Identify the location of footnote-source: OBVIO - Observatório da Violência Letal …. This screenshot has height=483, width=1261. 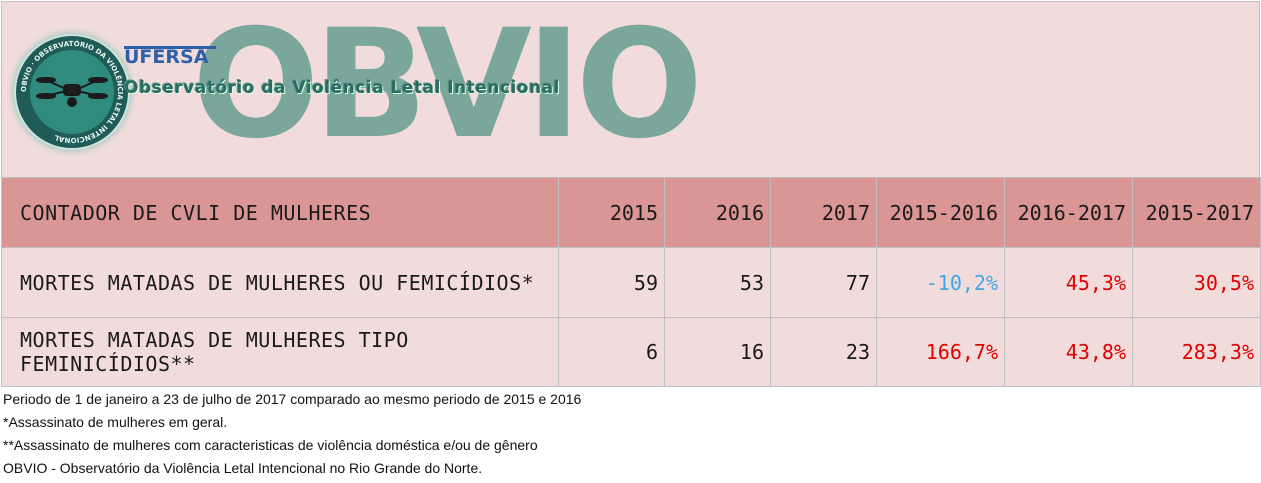
(243, 468).